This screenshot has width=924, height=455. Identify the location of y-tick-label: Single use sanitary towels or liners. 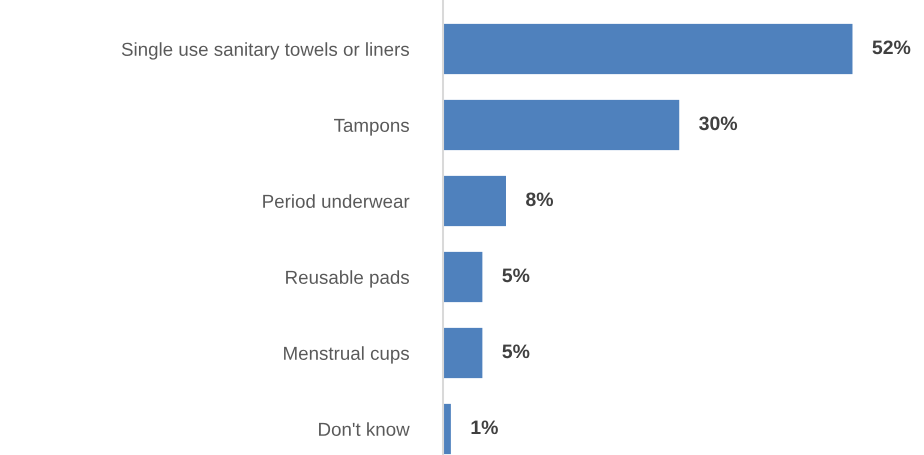
(266, 51).